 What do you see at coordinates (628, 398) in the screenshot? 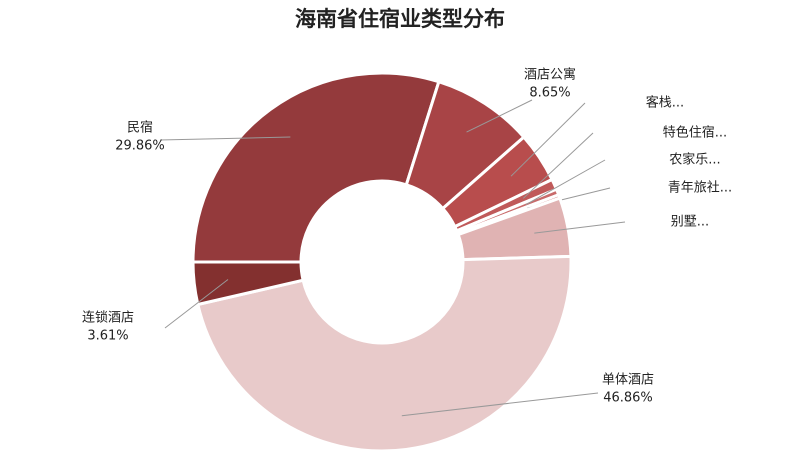
I see `value-label: 46.86%` at bounding box center [628, 398].